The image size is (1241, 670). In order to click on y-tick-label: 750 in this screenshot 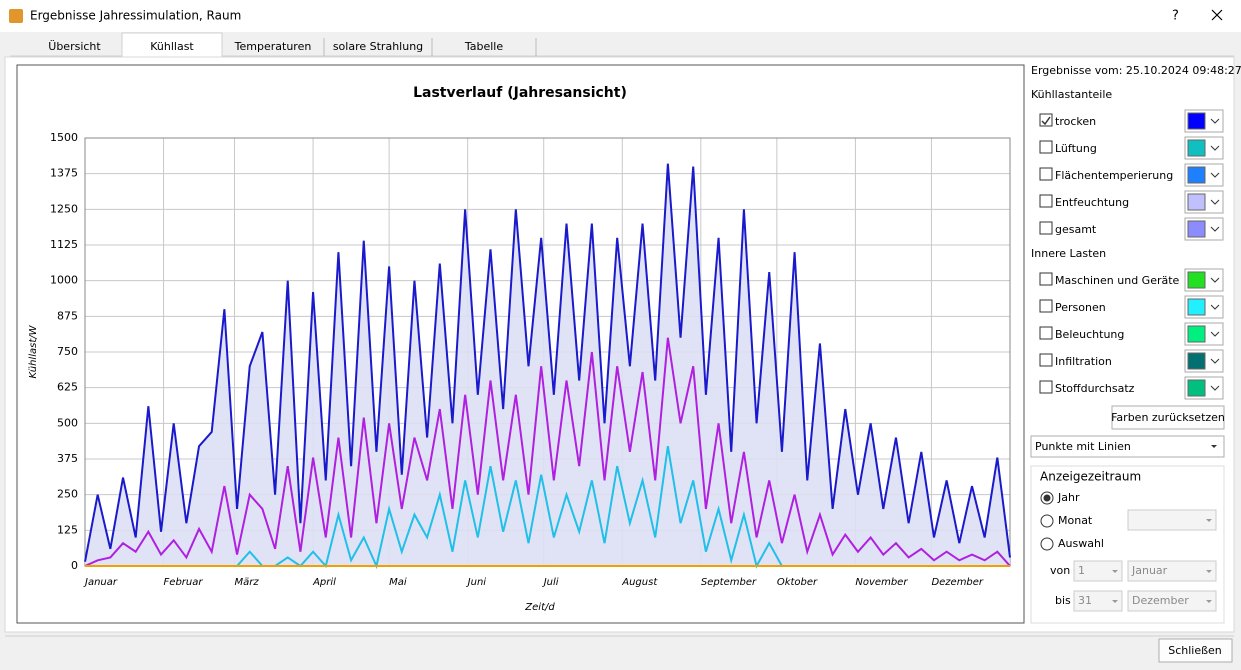, I will do `click(67, 351)`.